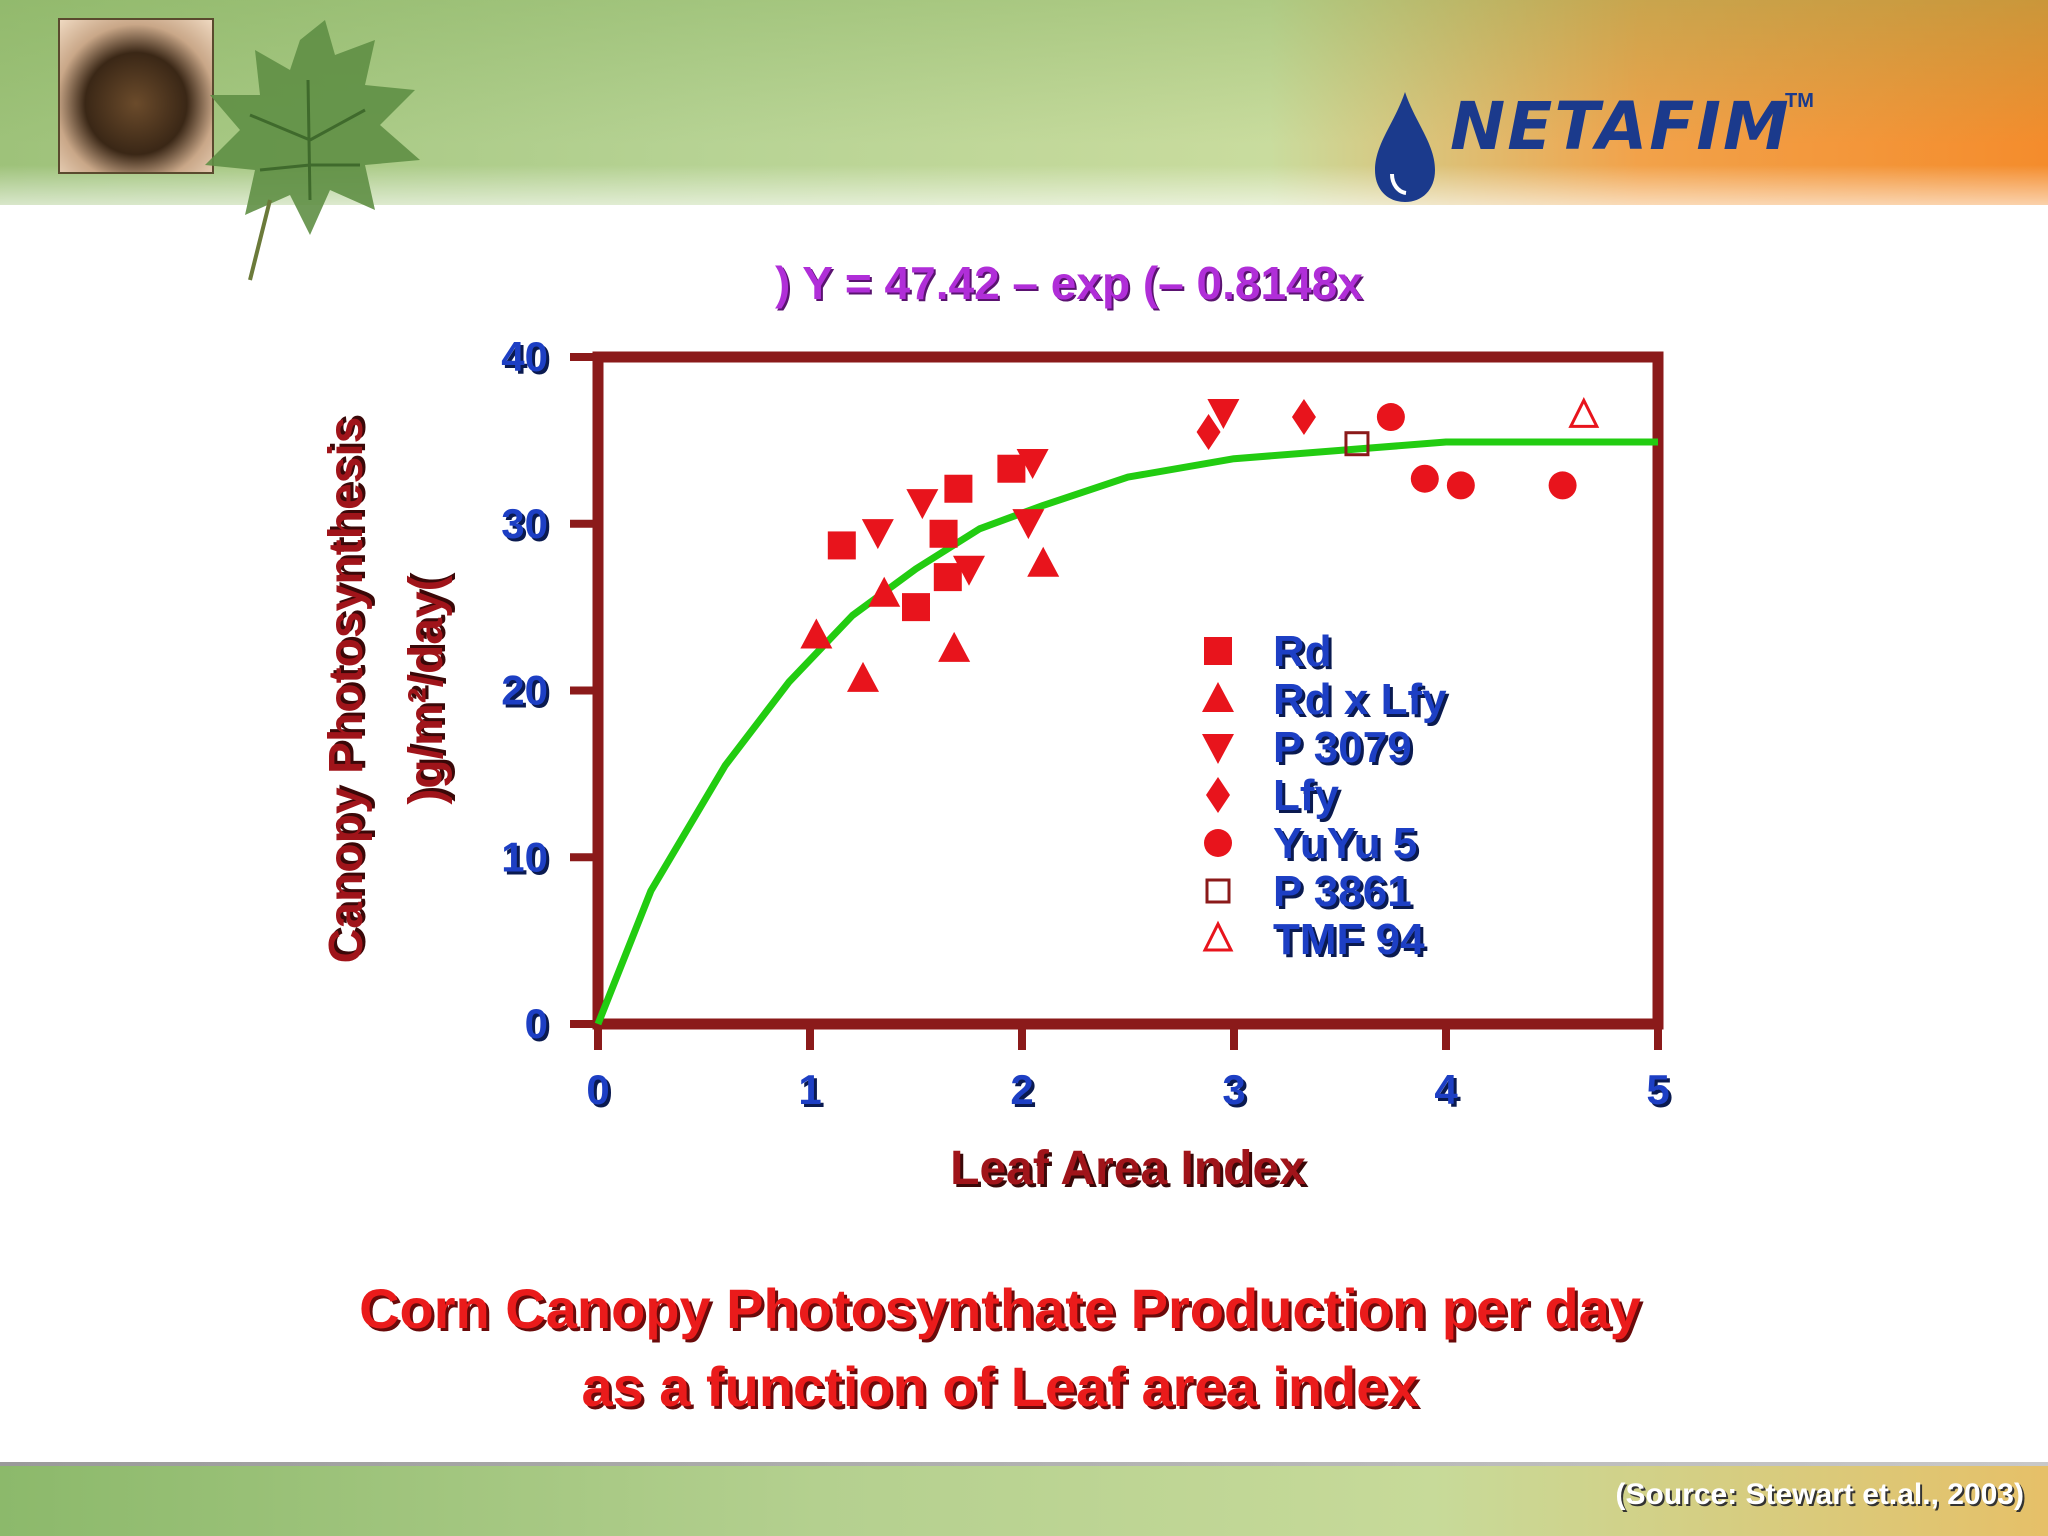 This screenshot has width=2048, height=1536. I want to click on x-tick-label-shadow: 4, so click(1449, 1092).